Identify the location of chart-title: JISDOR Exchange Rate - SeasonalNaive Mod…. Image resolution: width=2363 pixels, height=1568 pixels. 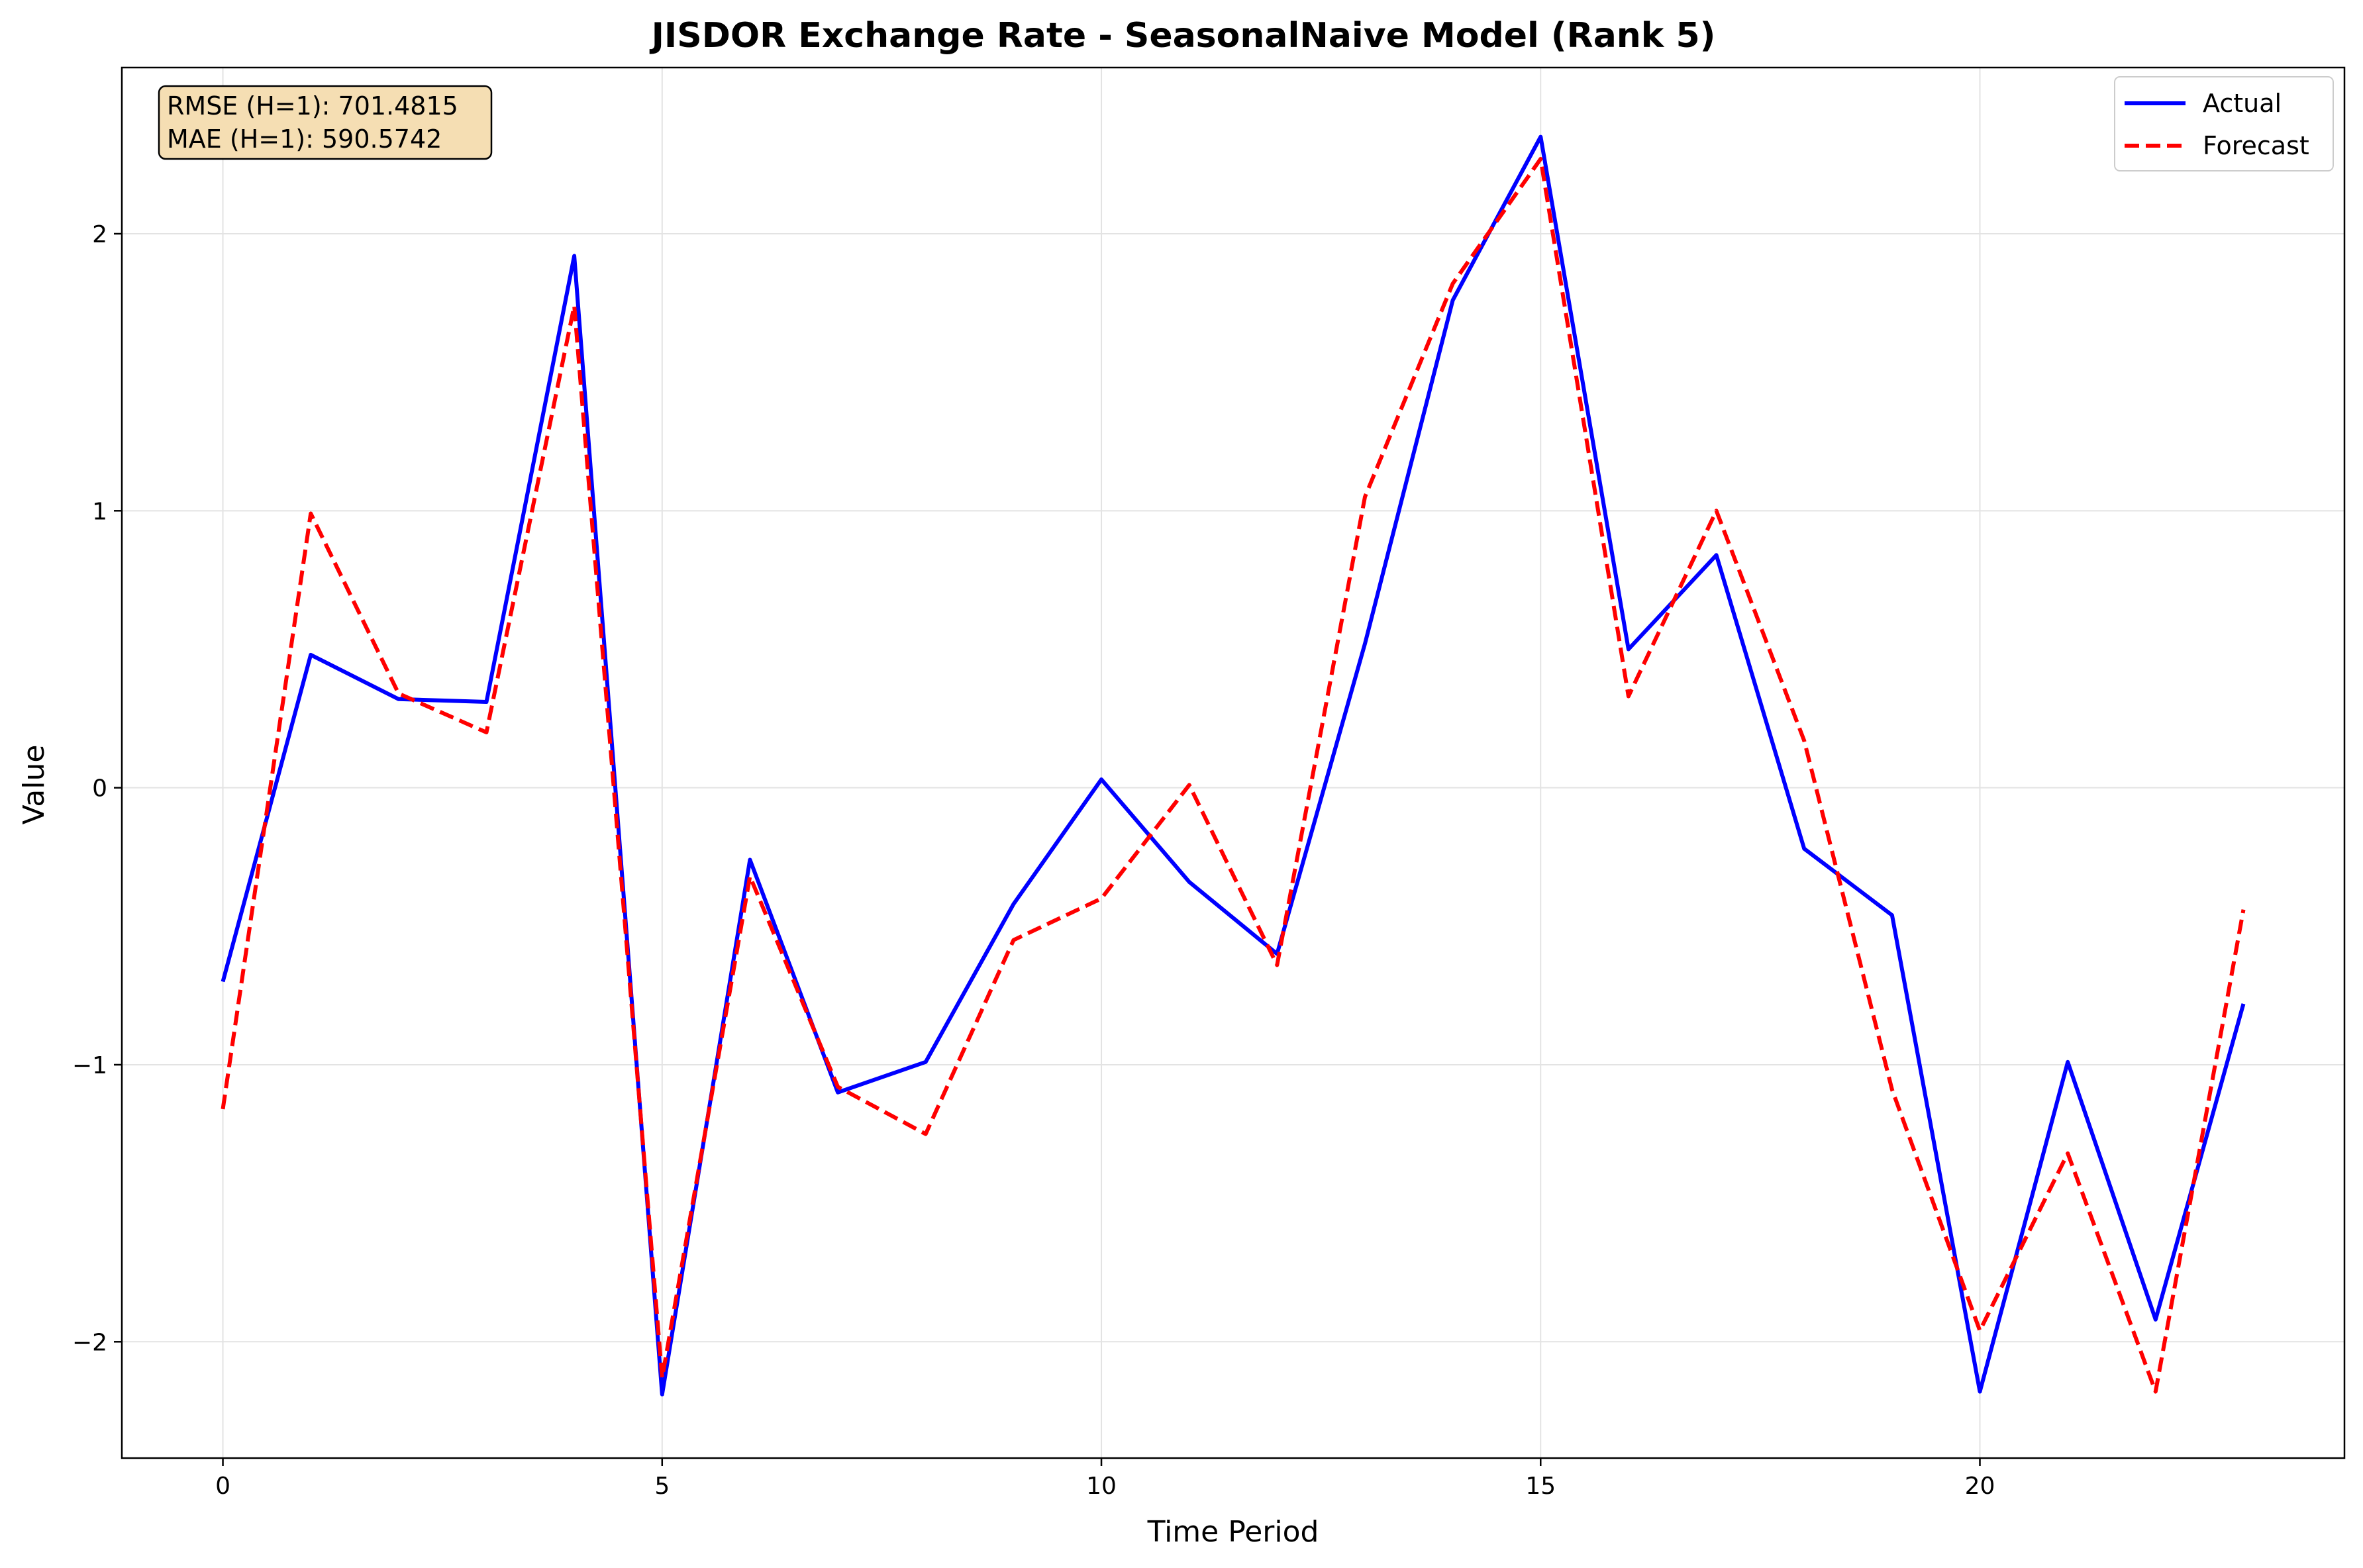
(1183, 36).